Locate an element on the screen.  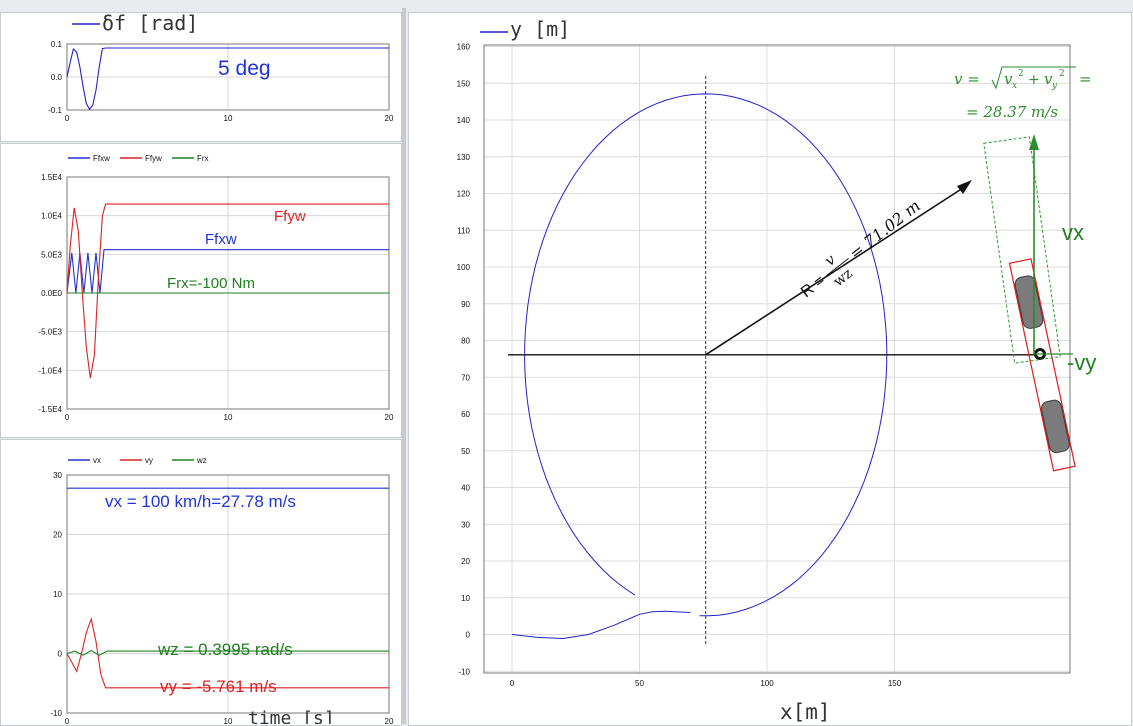
vx-arrow-head is located at coordinates (1034, 142).